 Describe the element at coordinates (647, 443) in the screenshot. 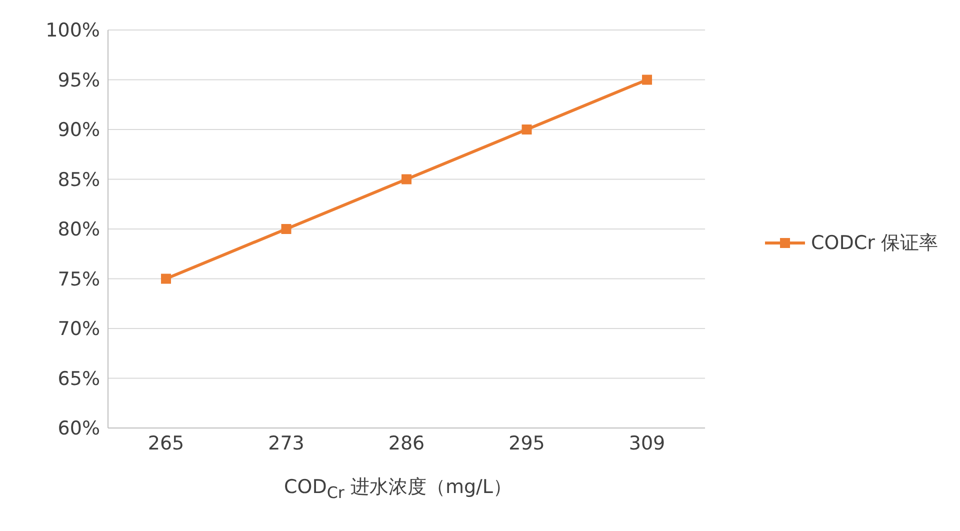

I see `x-tick-label: 309` at that location.